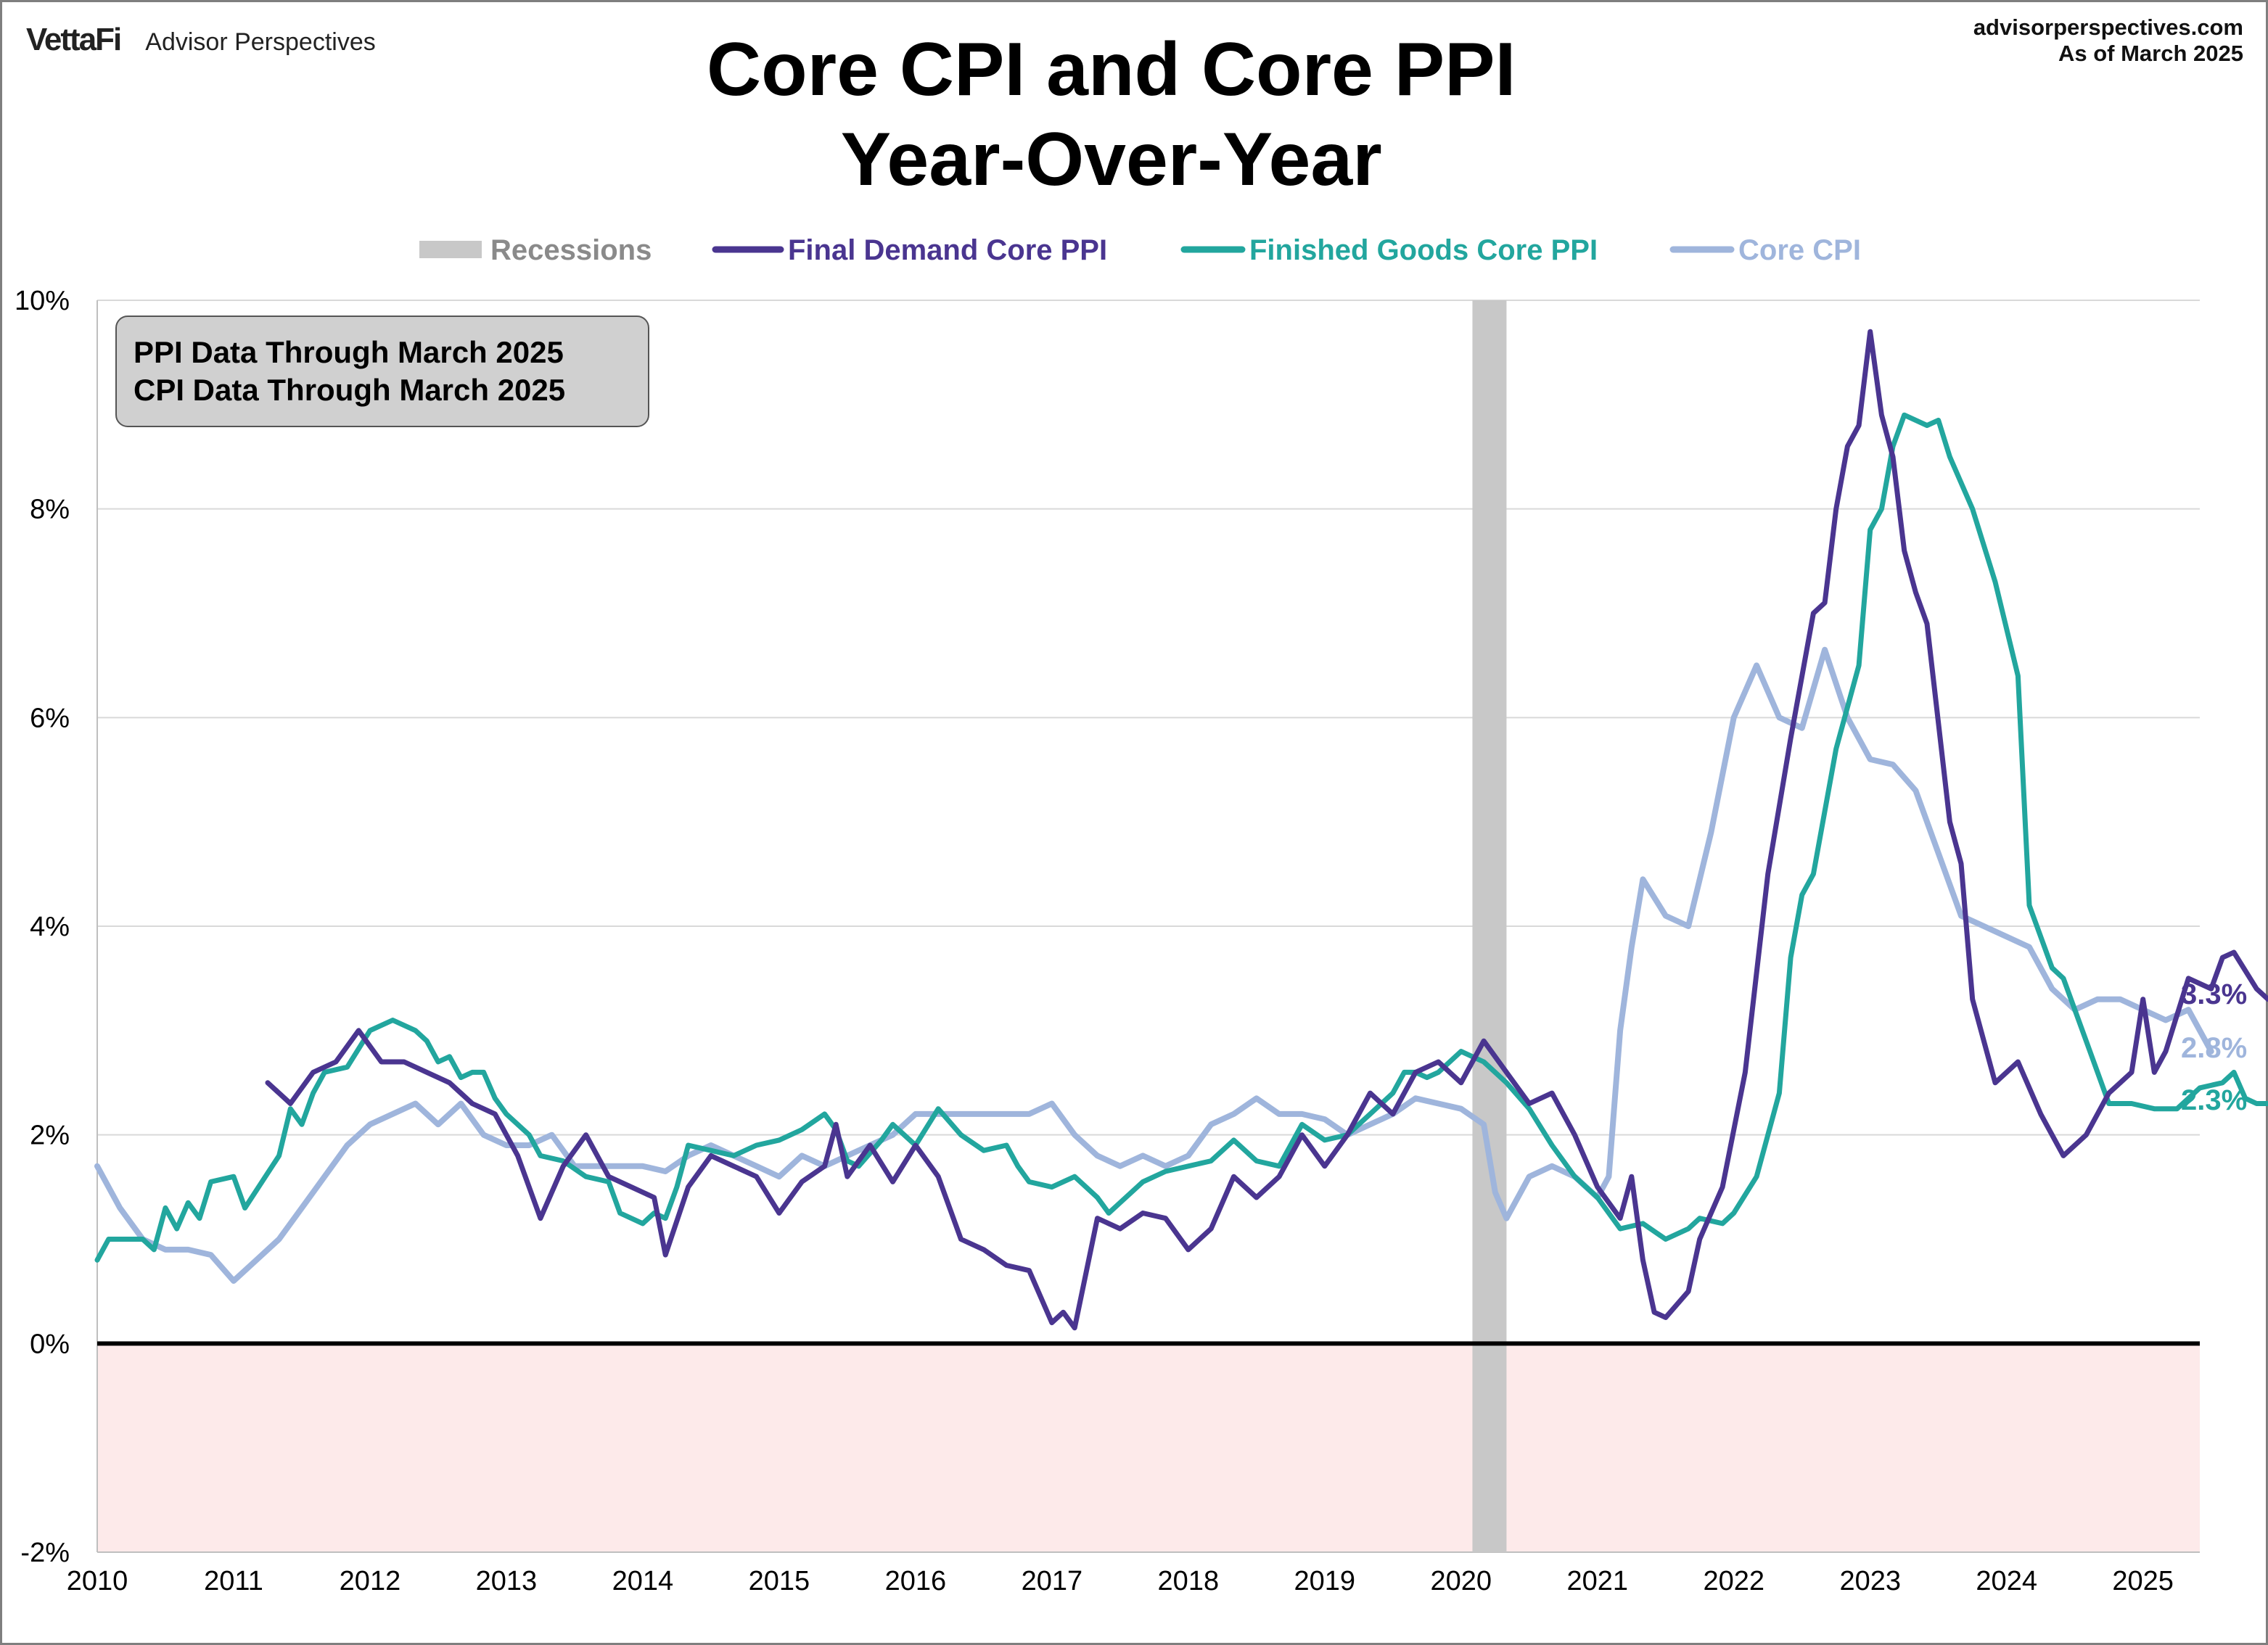 This screenshot has height=1645, width=2268. Describe the element at coordinates (1112, 70) in the screenshot. I see `chart-title-line-1: Core CPI and Core PPI` at that location.